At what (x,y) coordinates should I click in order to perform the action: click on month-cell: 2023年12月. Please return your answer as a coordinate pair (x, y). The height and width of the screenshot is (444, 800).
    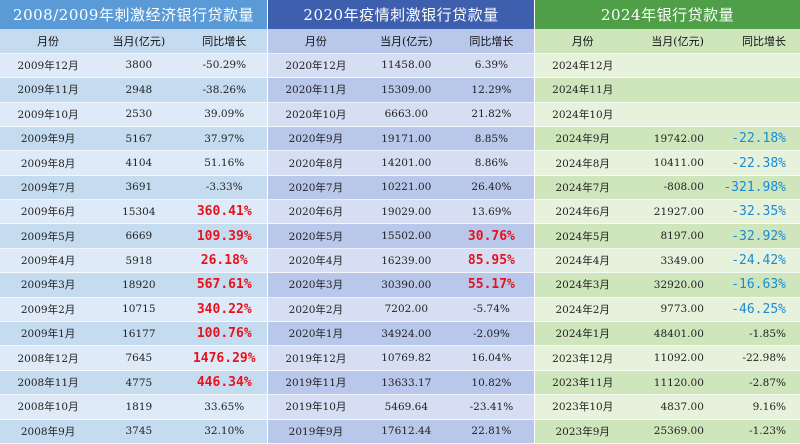
    Looking at the image, I should click on (583, 358).